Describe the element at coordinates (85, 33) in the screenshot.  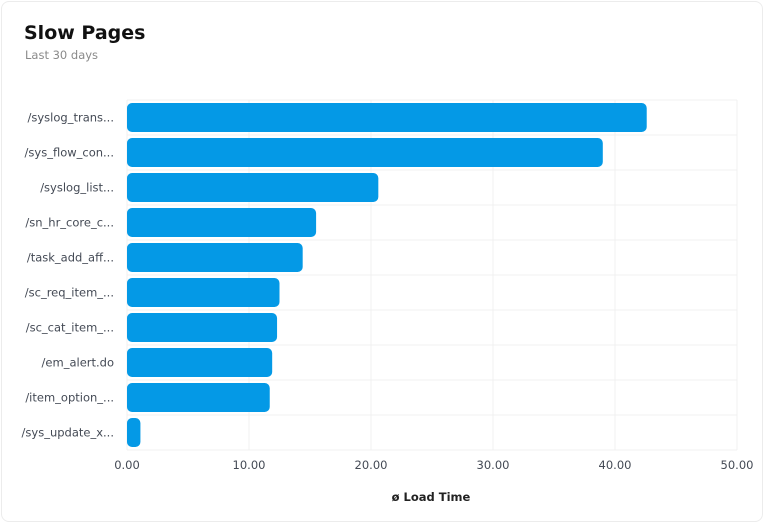
I see `page-title: Slow Pages` at that location.